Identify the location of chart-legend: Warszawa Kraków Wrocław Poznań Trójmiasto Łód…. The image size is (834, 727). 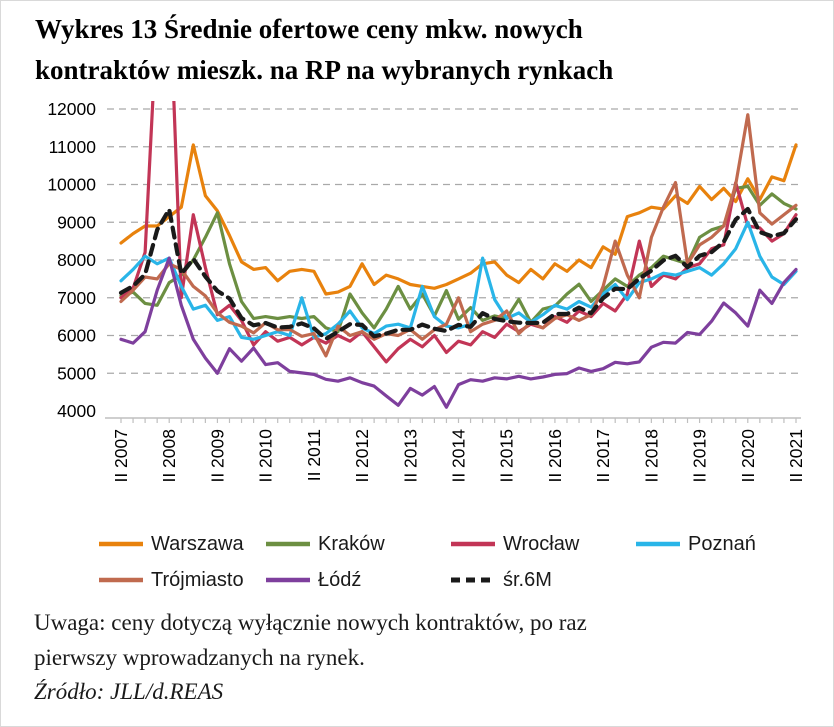
(417, 566).